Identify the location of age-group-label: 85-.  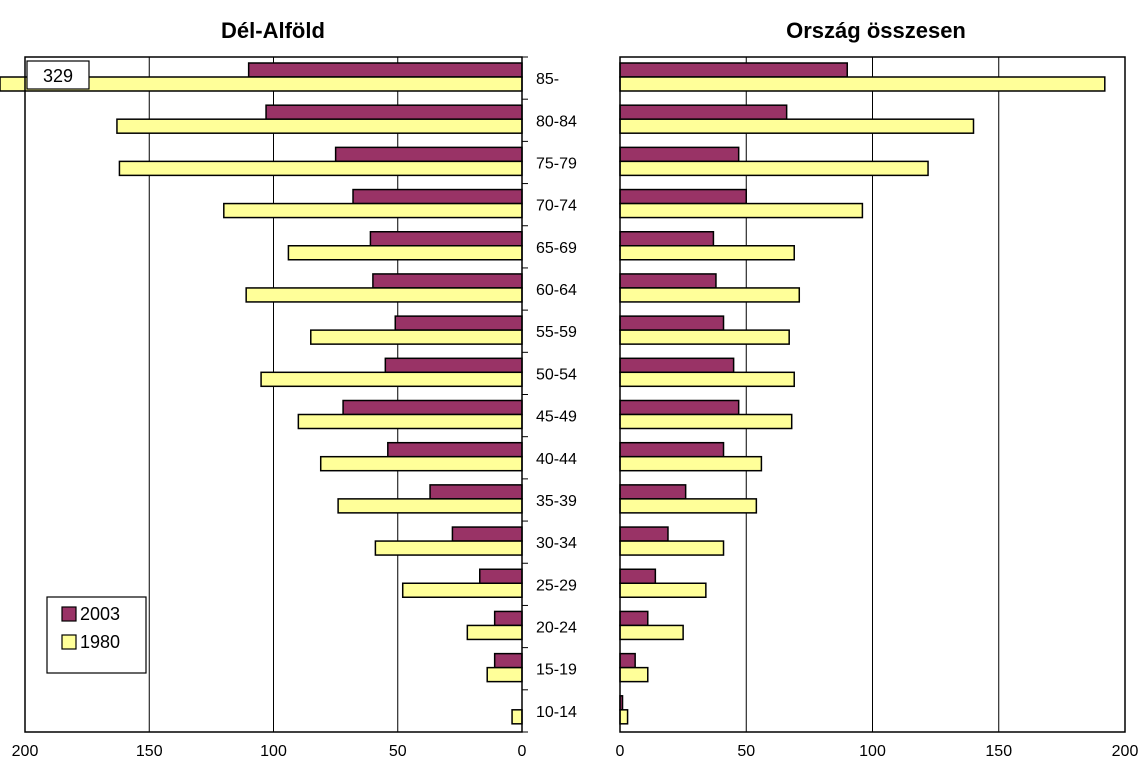
(547, 79).